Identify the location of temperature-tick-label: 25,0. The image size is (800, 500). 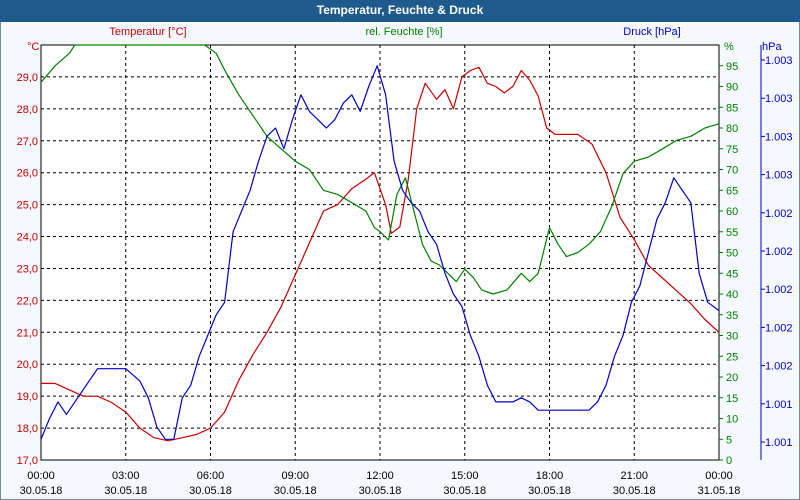
(27, 206).